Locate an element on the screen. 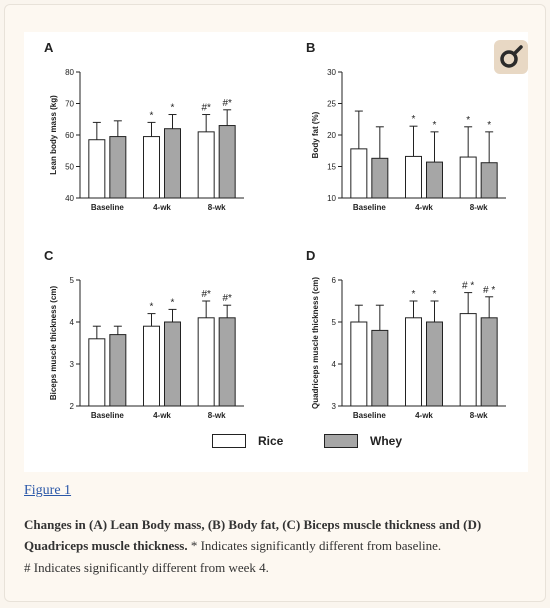 This screenshot has width=550, height=608. y-tick-label: 80 is located at coordinates (69, 72).